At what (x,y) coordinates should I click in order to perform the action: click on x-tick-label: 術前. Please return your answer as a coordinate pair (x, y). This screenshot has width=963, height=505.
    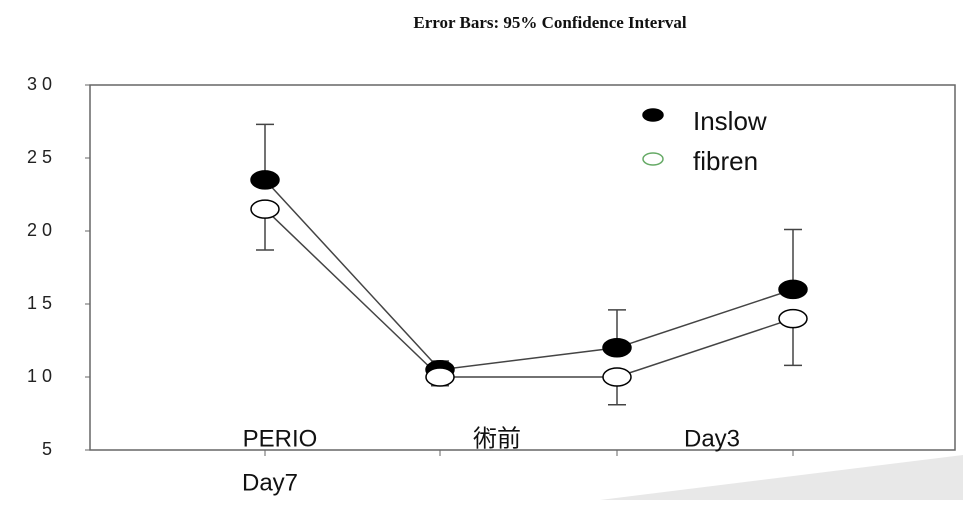
    Looking at the image, I should click on (497, 438).